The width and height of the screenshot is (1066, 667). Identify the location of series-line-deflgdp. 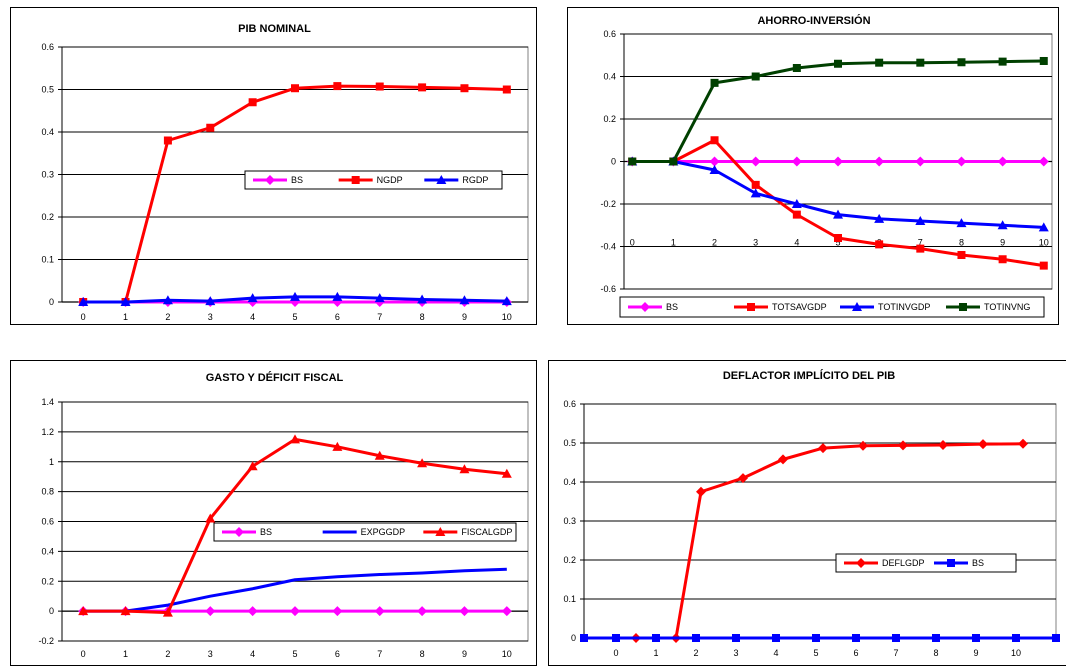
(830, 541).